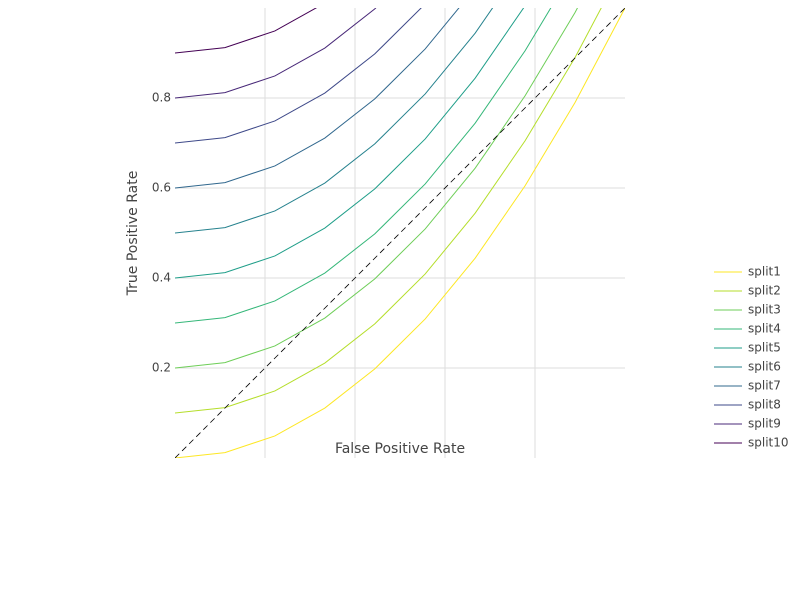 Image resolution: width=800 pixels, height=604 pixels. Describe the element at coordinates (764, 424) in the screenshot. I see `legend-label: split9` at that location.